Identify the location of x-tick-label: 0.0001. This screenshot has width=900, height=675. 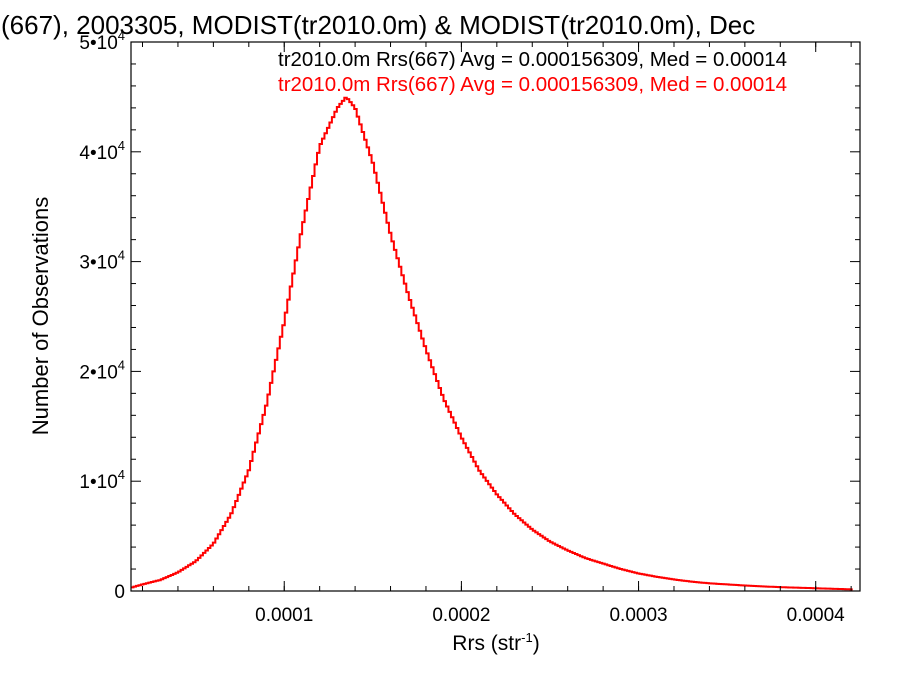
(284, 615).